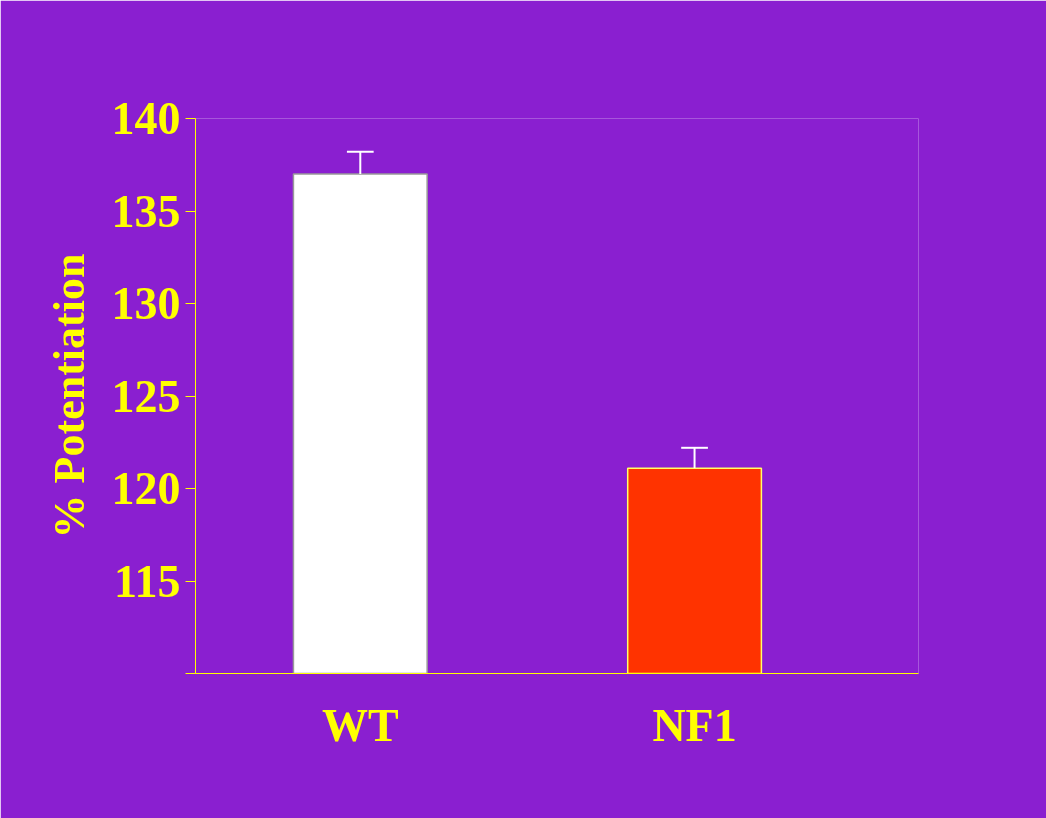  What do you see at coordinates (694, 725) in the screenshot?
I see `x-tick-label: NF1` at bounding box center [694, 725].